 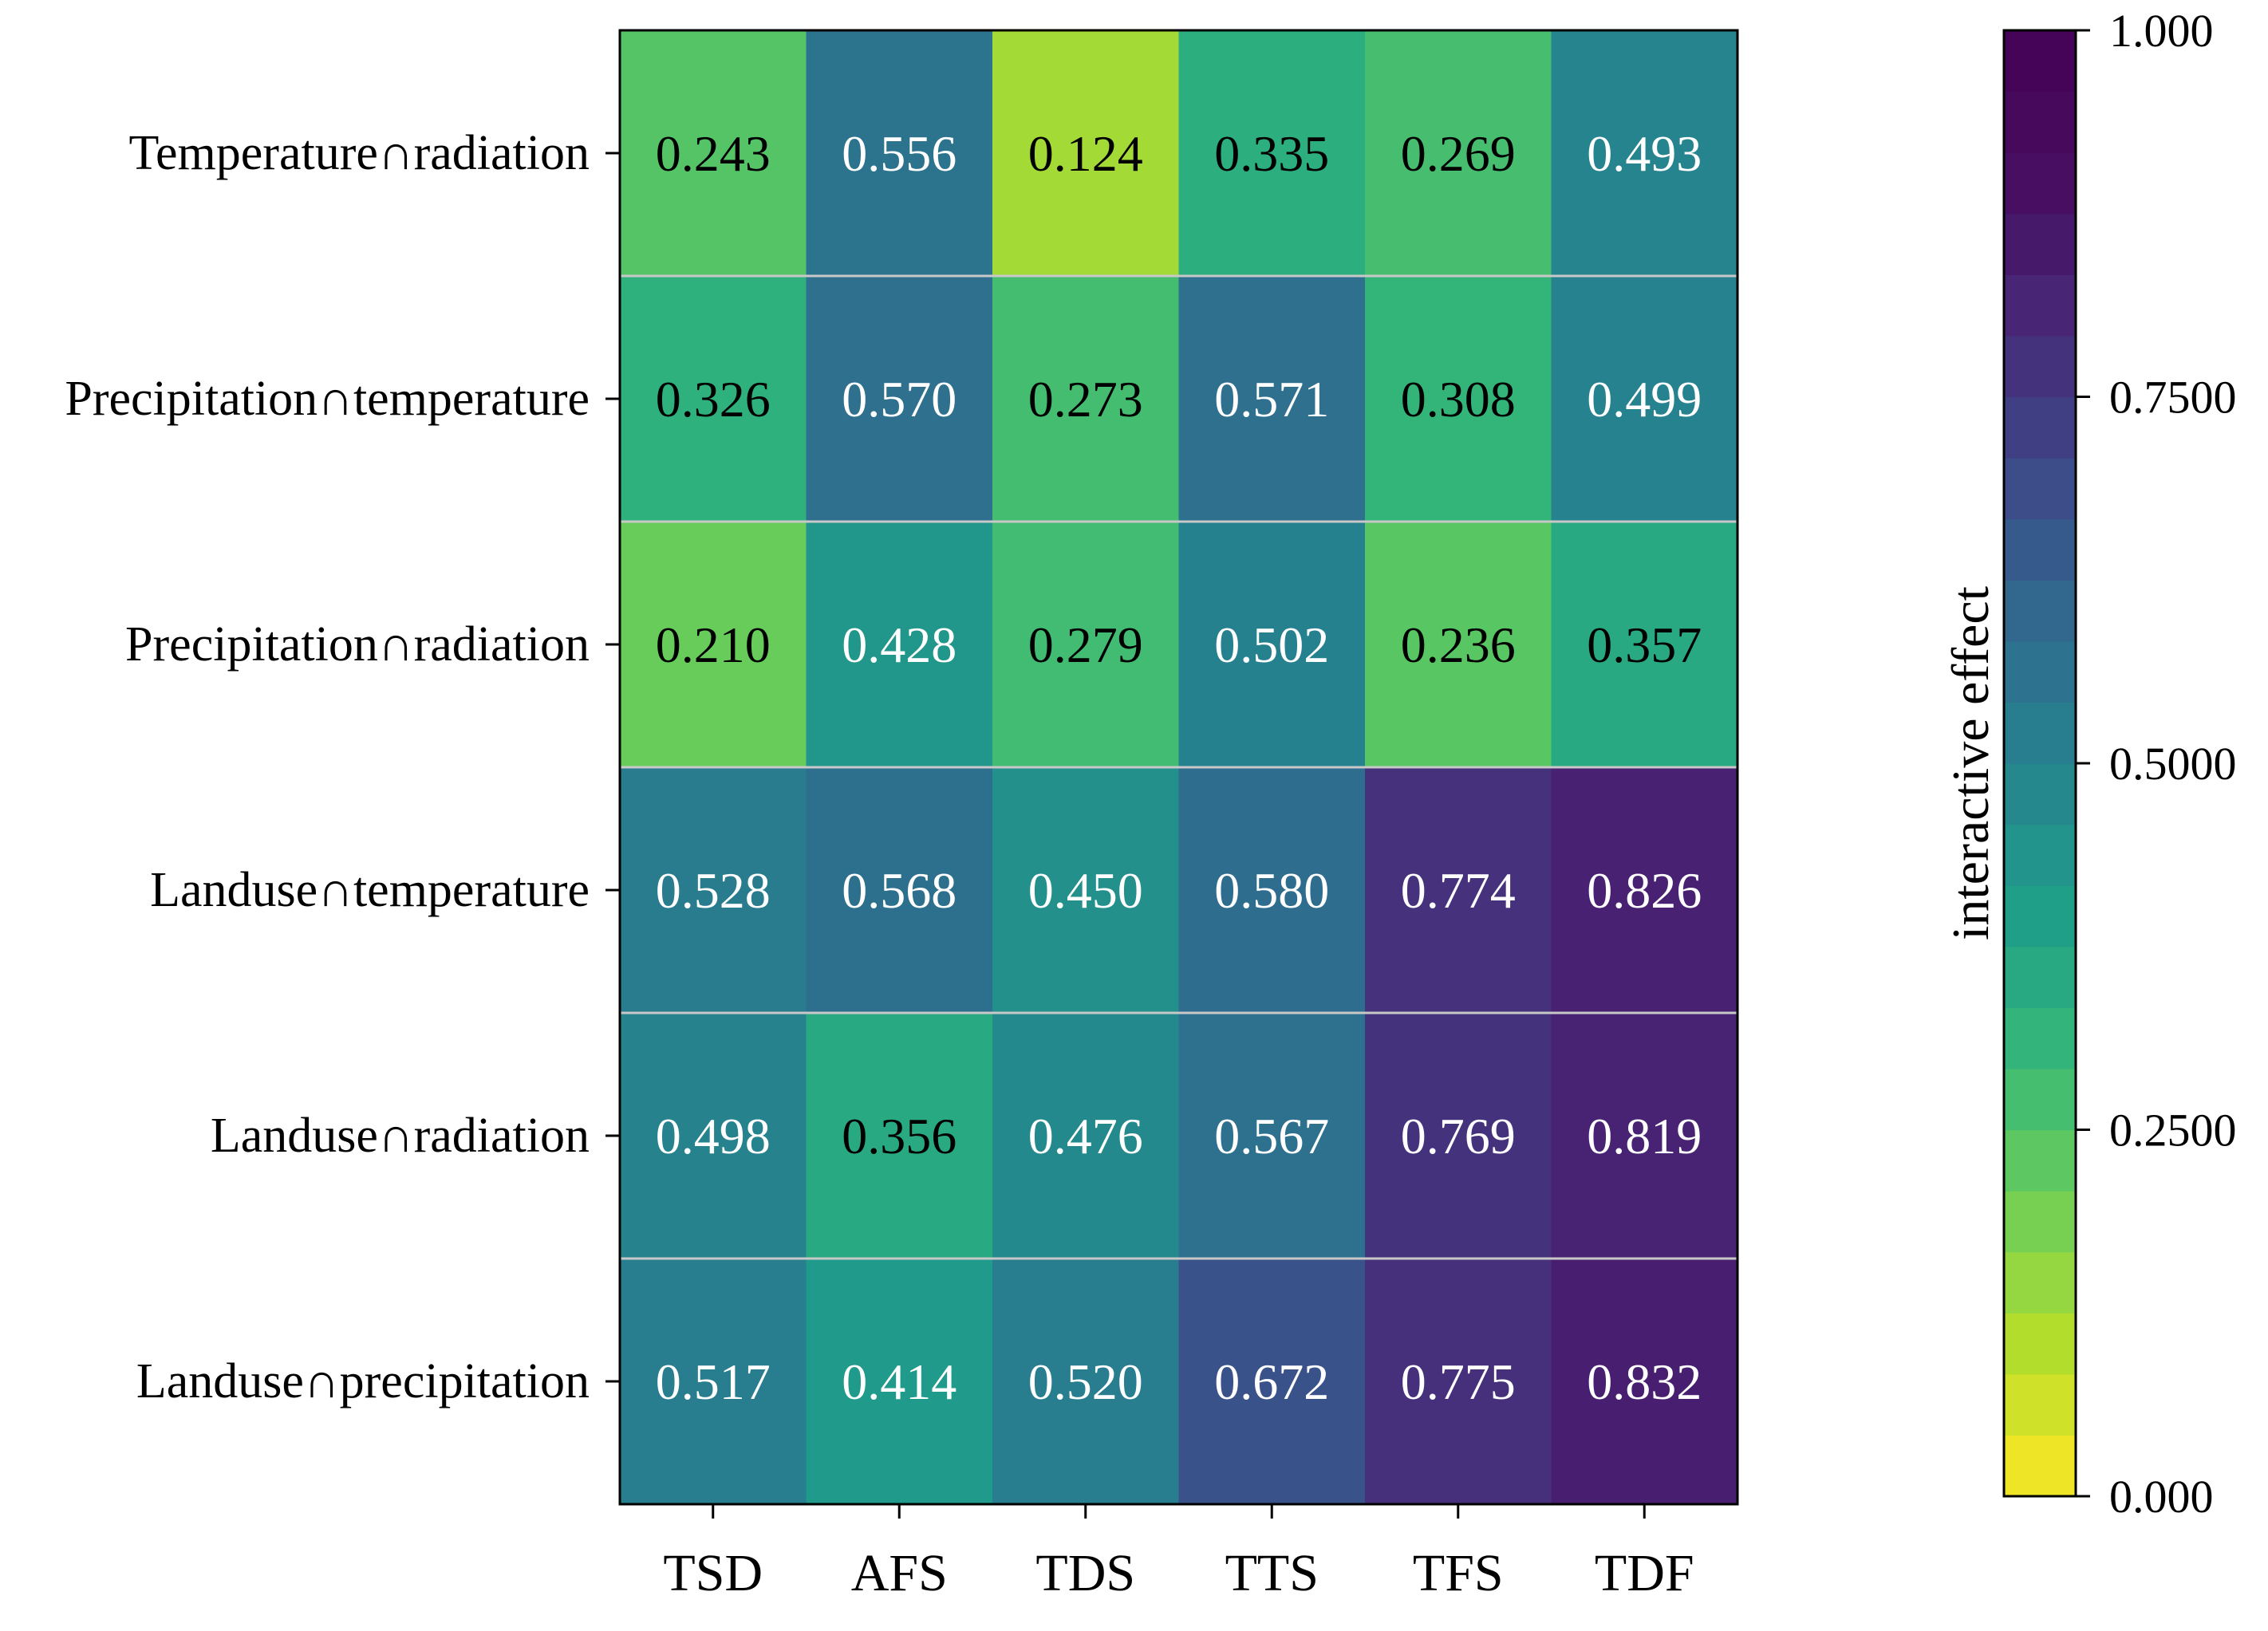 I want to click on x-tick-label: AFS, so click(x=900, y=1573).